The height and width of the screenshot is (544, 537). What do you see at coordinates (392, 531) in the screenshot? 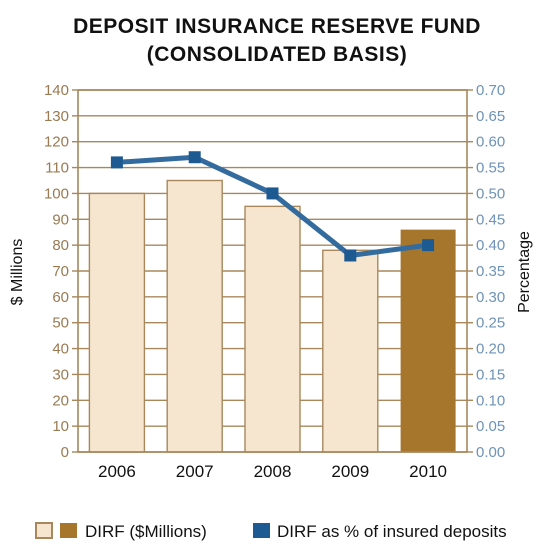
I see `legend-label-ratio: DIRF as % of insured deposits` at bounding box center [392, 531].